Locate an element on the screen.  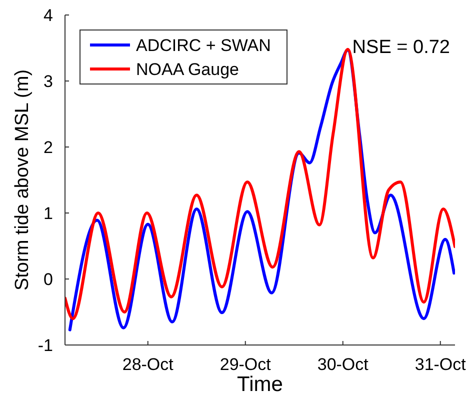
y-tick-label: -1 is located at coordinates (45, 345).